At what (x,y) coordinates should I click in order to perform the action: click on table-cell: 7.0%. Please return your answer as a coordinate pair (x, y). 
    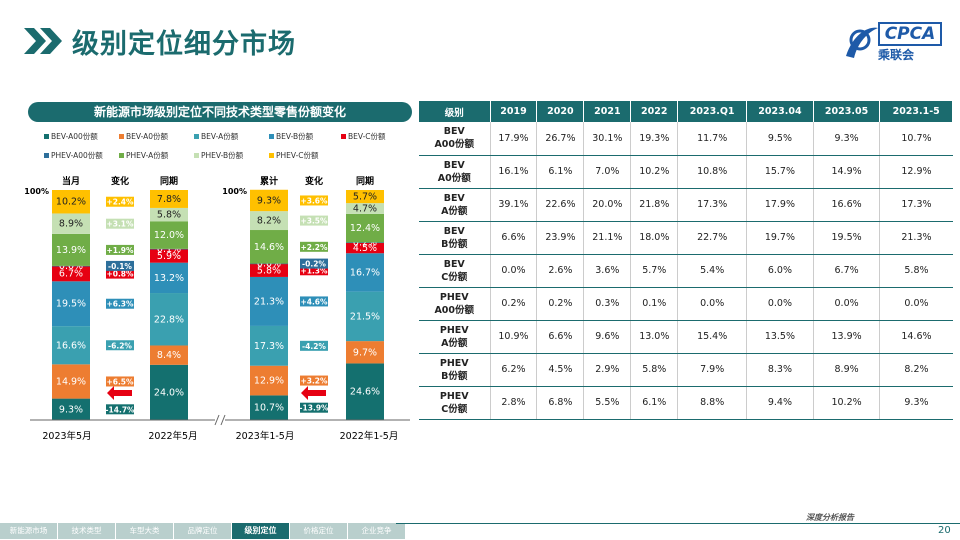
    Looking at the image, I should click on (607, 172).